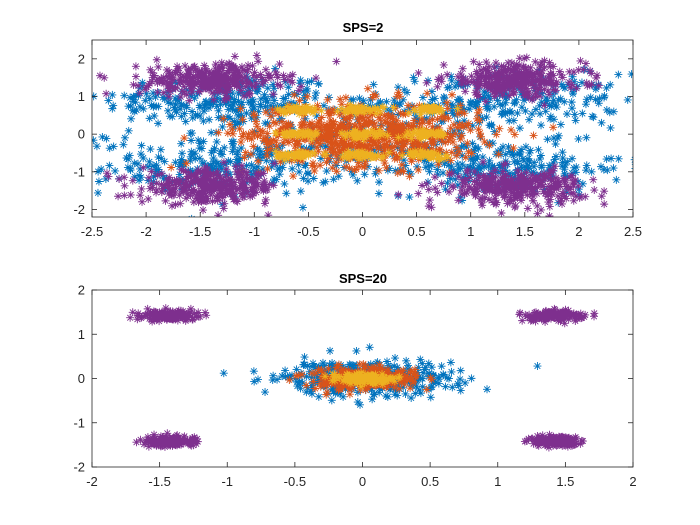 The height and width of the screenshot is (525, 700). I want to click on subplot-title: SPS=20, so click(363, 278).